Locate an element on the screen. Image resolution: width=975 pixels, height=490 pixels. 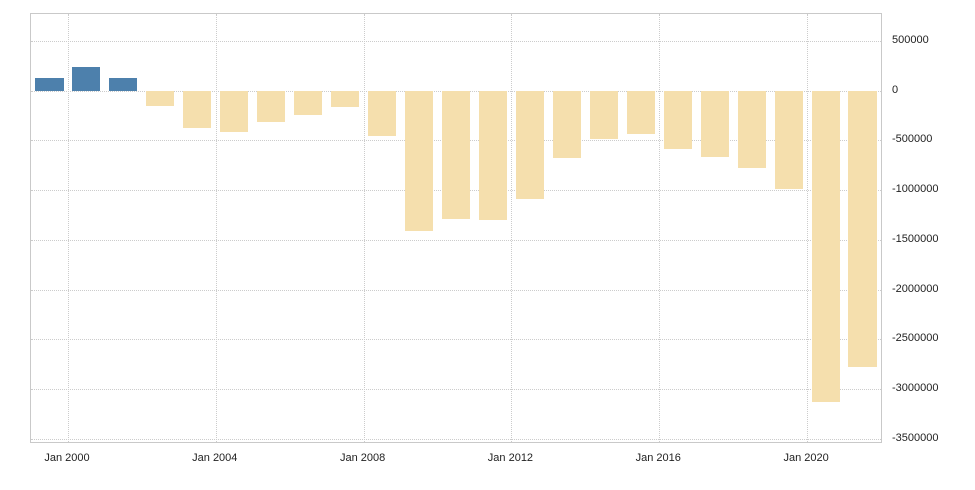
bar-2014 is located at coordinates (603, 114).